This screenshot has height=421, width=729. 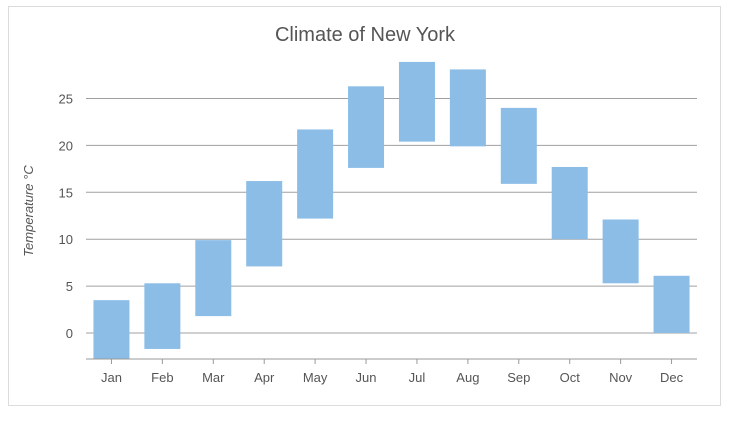 I want to click on x-tick-label-may: May, so click(x=315, y=377).